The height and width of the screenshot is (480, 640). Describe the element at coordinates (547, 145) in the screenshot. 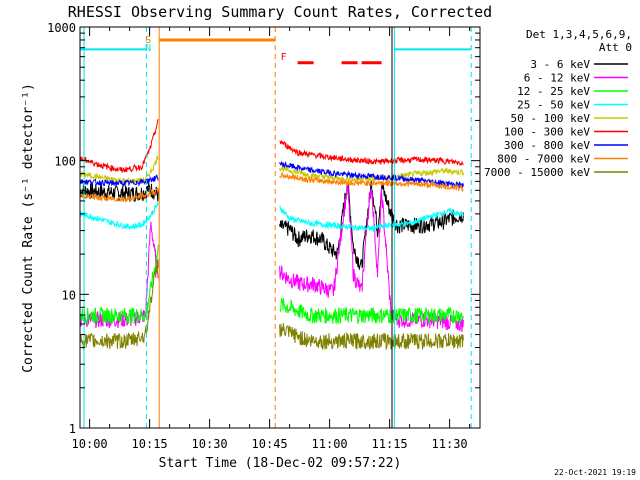

I see `legend-label-7: 300 - 800 keV` at that location.